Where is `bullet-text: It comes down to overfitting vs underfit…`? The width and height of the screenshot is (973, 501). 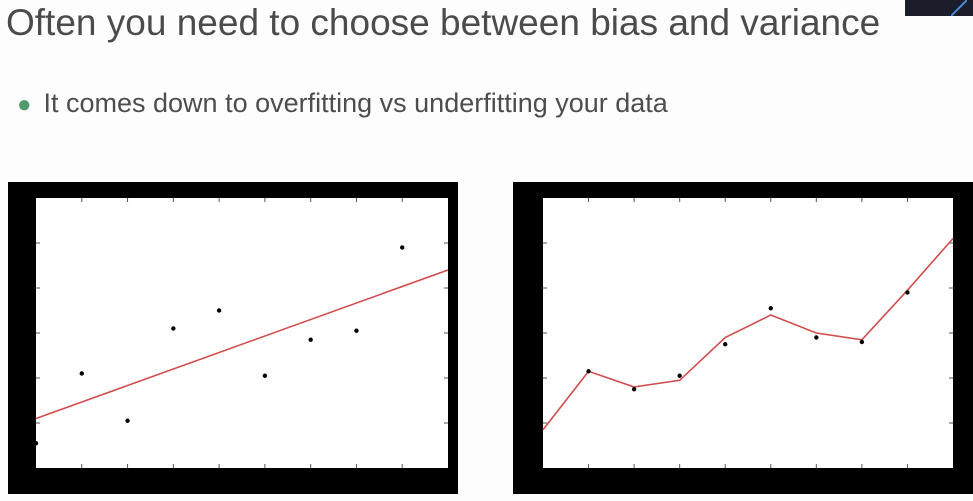
bullet-text: It comes down to overfitting vs underfit… is located at coordinates (355, 103).